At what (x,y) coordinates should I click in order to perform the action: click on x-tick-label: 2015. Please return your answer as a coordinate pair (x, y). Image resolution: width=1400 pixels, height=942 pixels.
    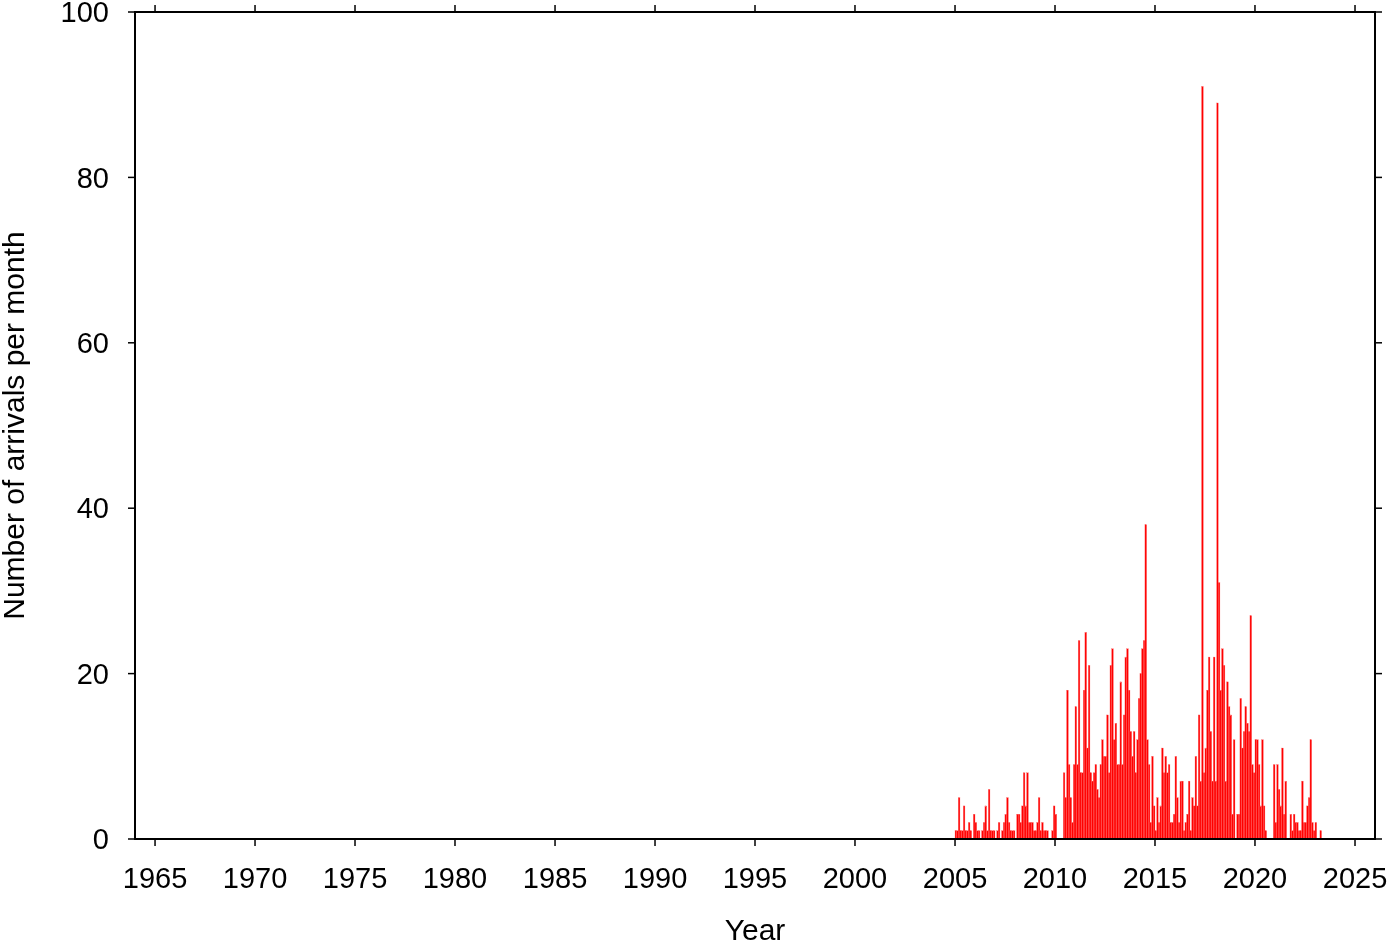
    Looking at the image, I should click on (1155, 878).